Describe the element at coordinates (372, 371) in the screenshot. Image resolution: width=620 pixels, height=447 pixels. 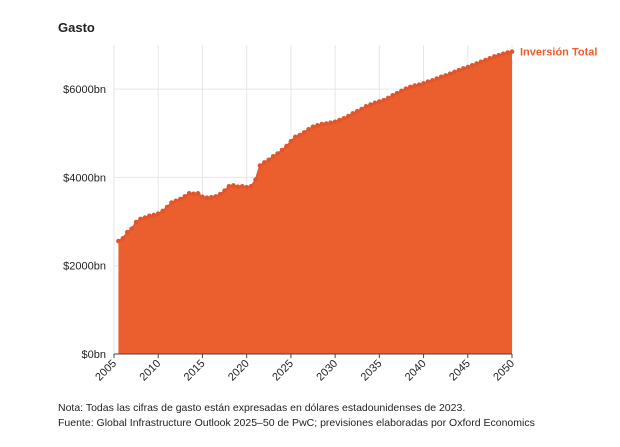
I see `x-tick-label: 2035` at that location.